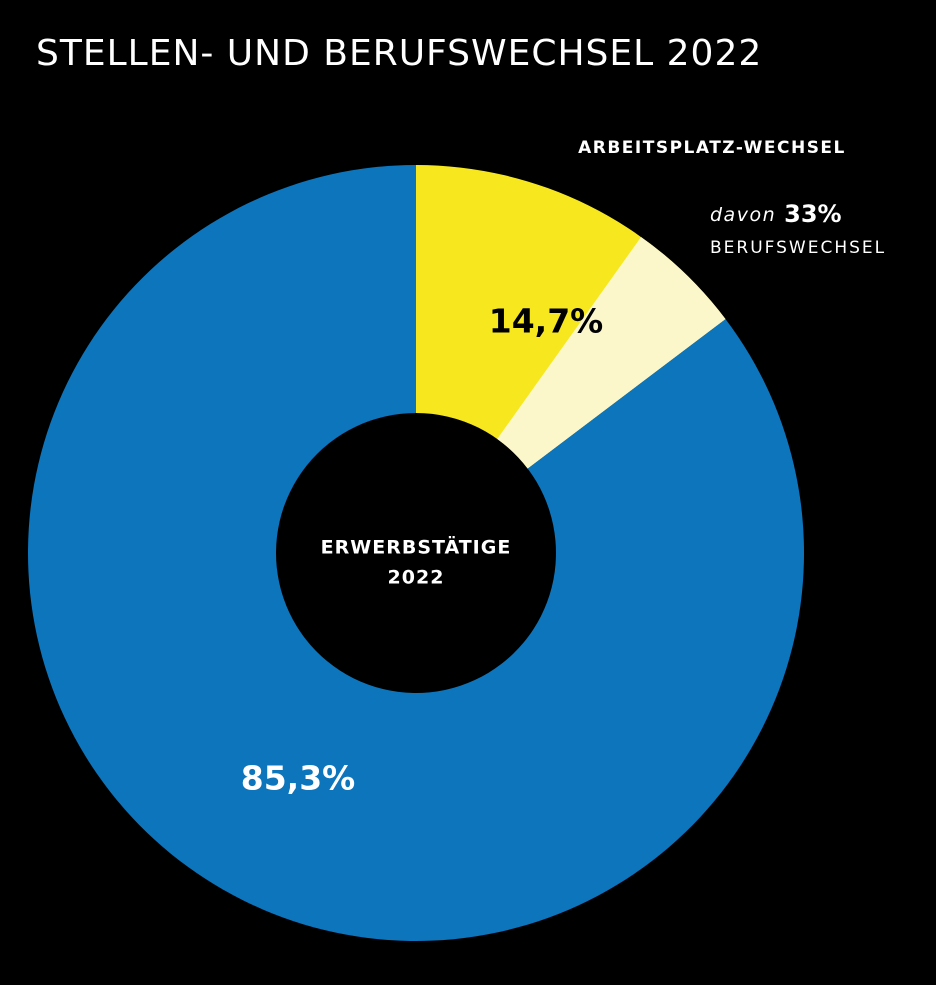 Image resolution: width=936 pixels, height=985 pixels. I want to click on segment-value-label: 14,7%, so click(546, 321).